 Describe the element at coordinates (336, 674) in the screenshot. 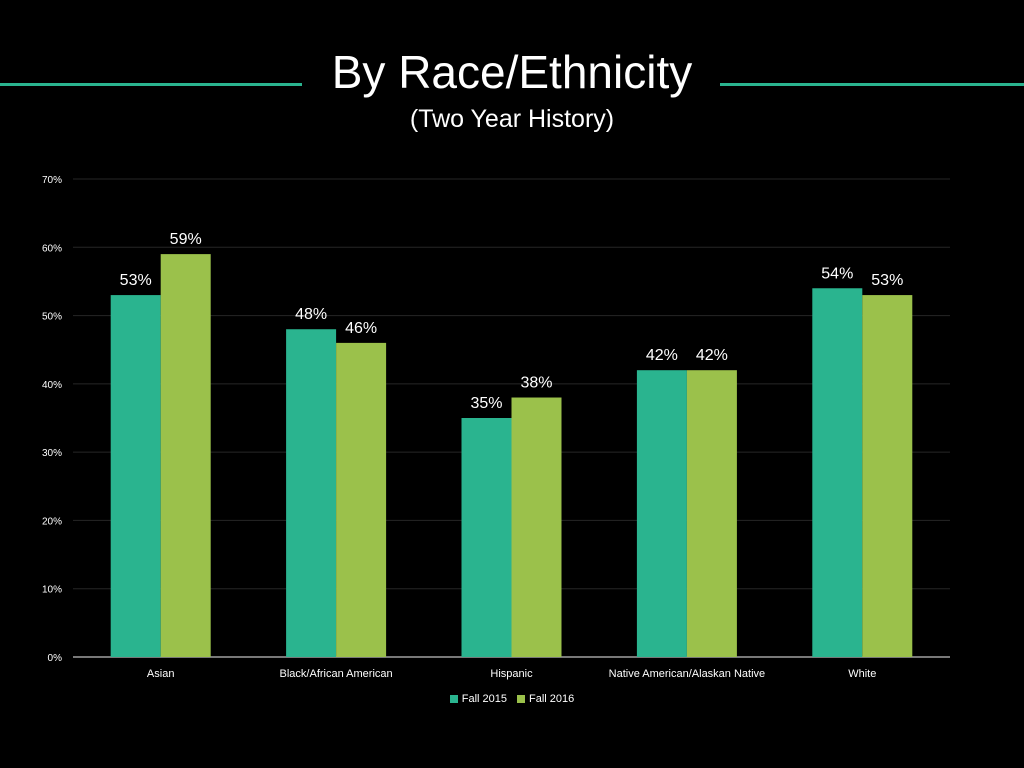

I see `x-tick-label: Black/African American` at that location.